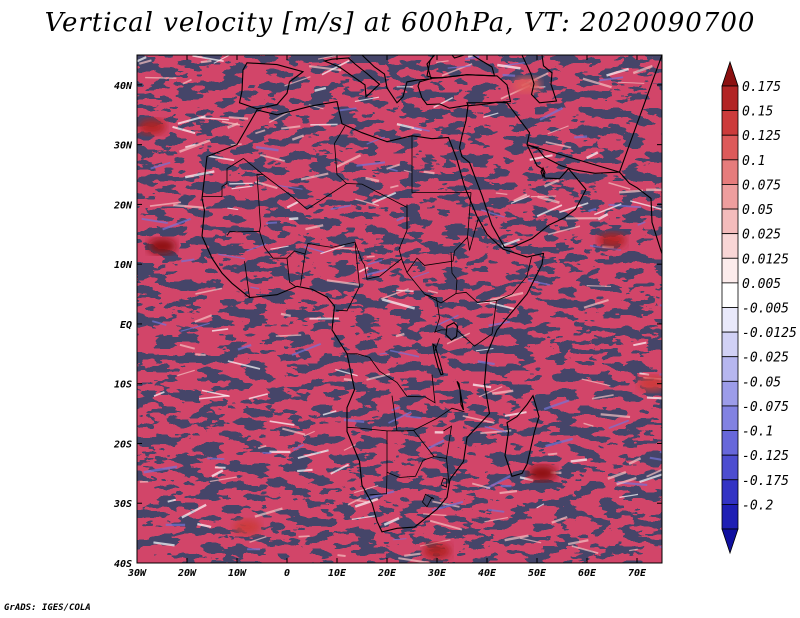 This screenshot has height=618, width=800. Describe the element at coordinates (337, 573) in the screenshot. I see `lon-tick-label: 10E` at that location.